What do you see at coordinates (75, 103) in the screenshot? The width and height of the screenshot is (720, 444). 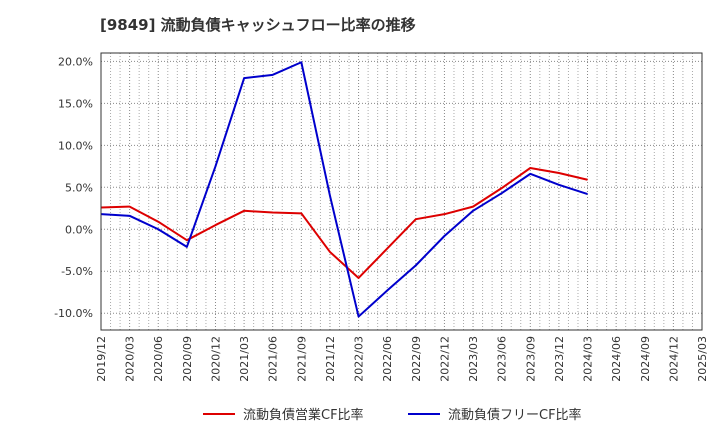 I see `y-tick-label: 15.0%` at bounding box center [75, 103].